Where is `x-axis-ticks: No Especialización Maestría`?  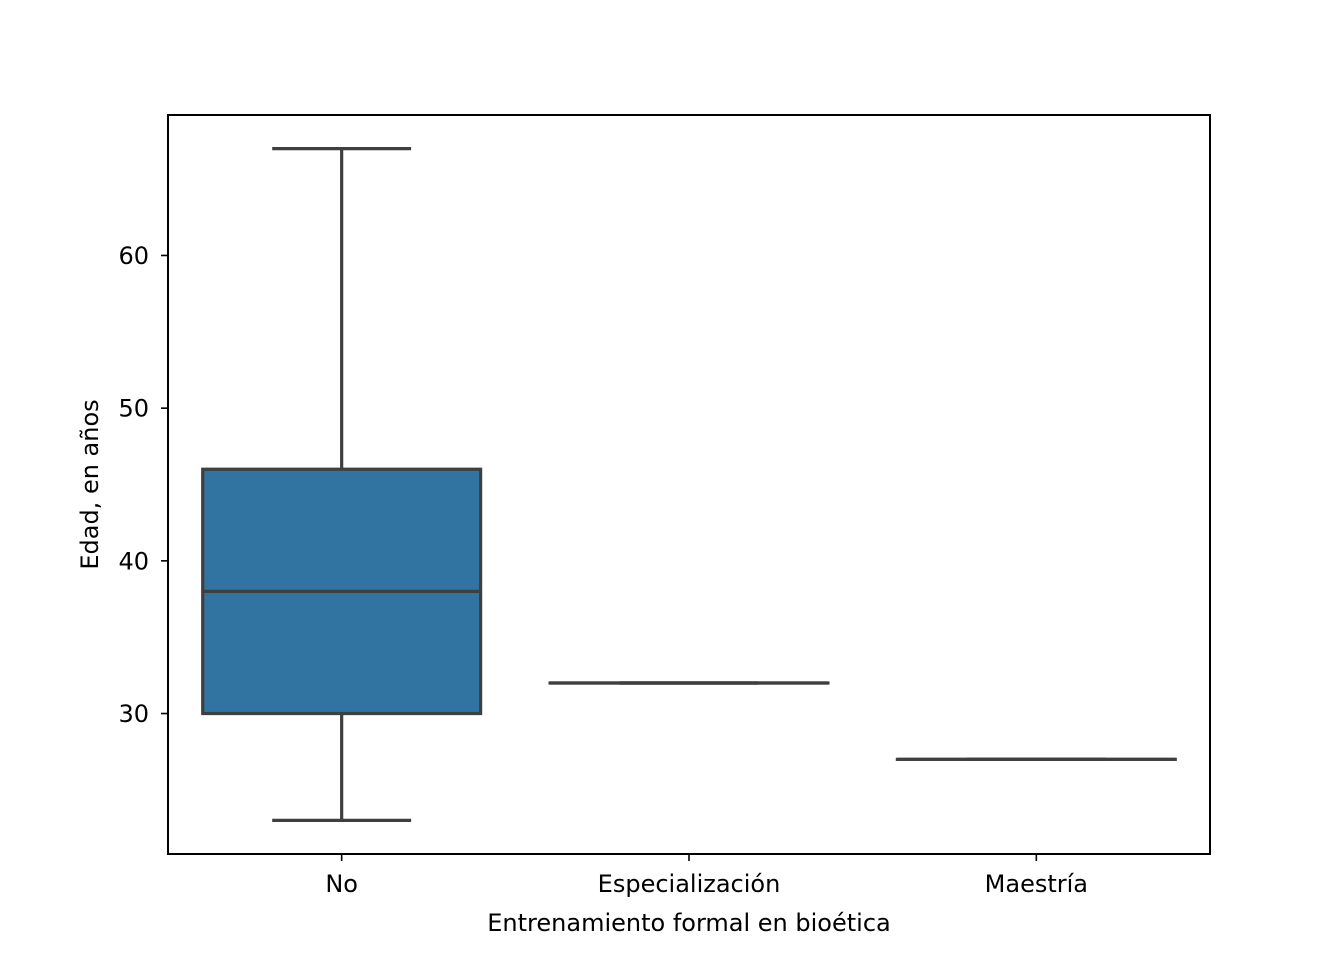
x-axis-ticks: No Especialización Maestría is located at coordinates (706, 876).